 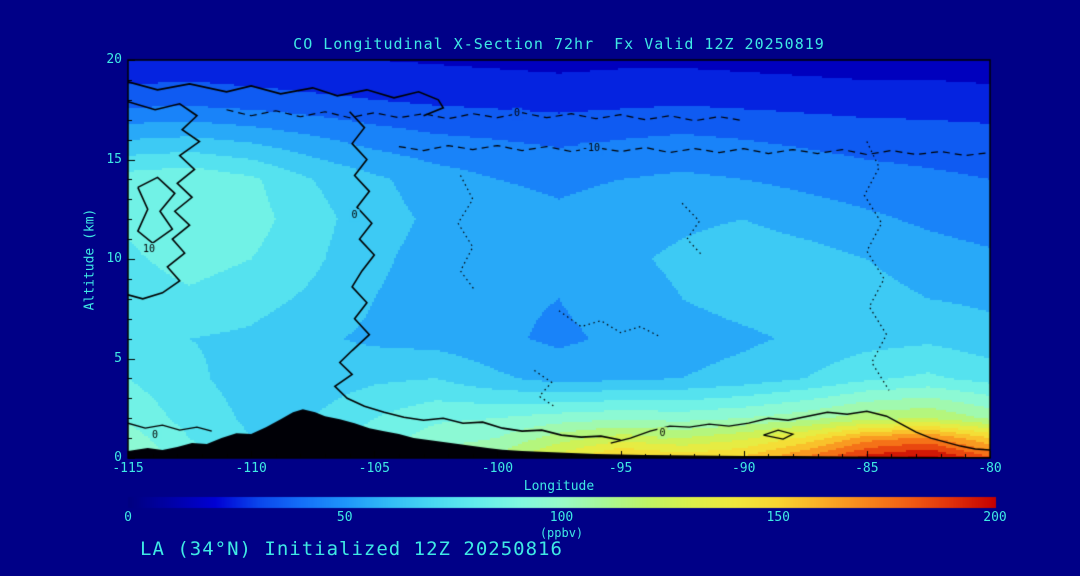 What do you see at coordinates (114, 59) in the screenshot?
I see `y-tick-label: 20` at bounding box center [114, 59].